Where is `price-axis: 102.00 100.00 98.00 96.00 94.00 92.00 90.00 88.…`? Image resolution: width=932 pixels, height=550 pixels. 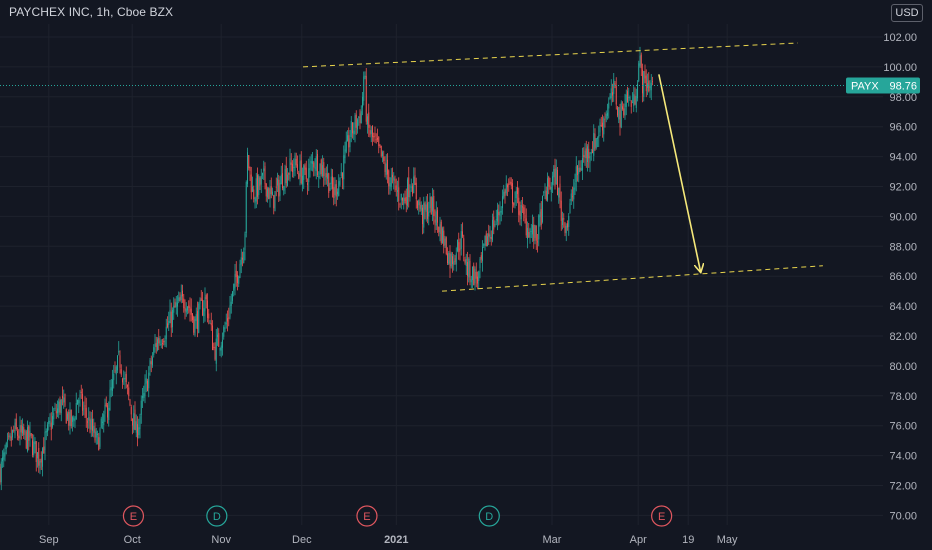 price-axis: 102.00 100.00 98.00 96.00 94.00 92.00 90.00 88.… is located at coordinates (883, 277).